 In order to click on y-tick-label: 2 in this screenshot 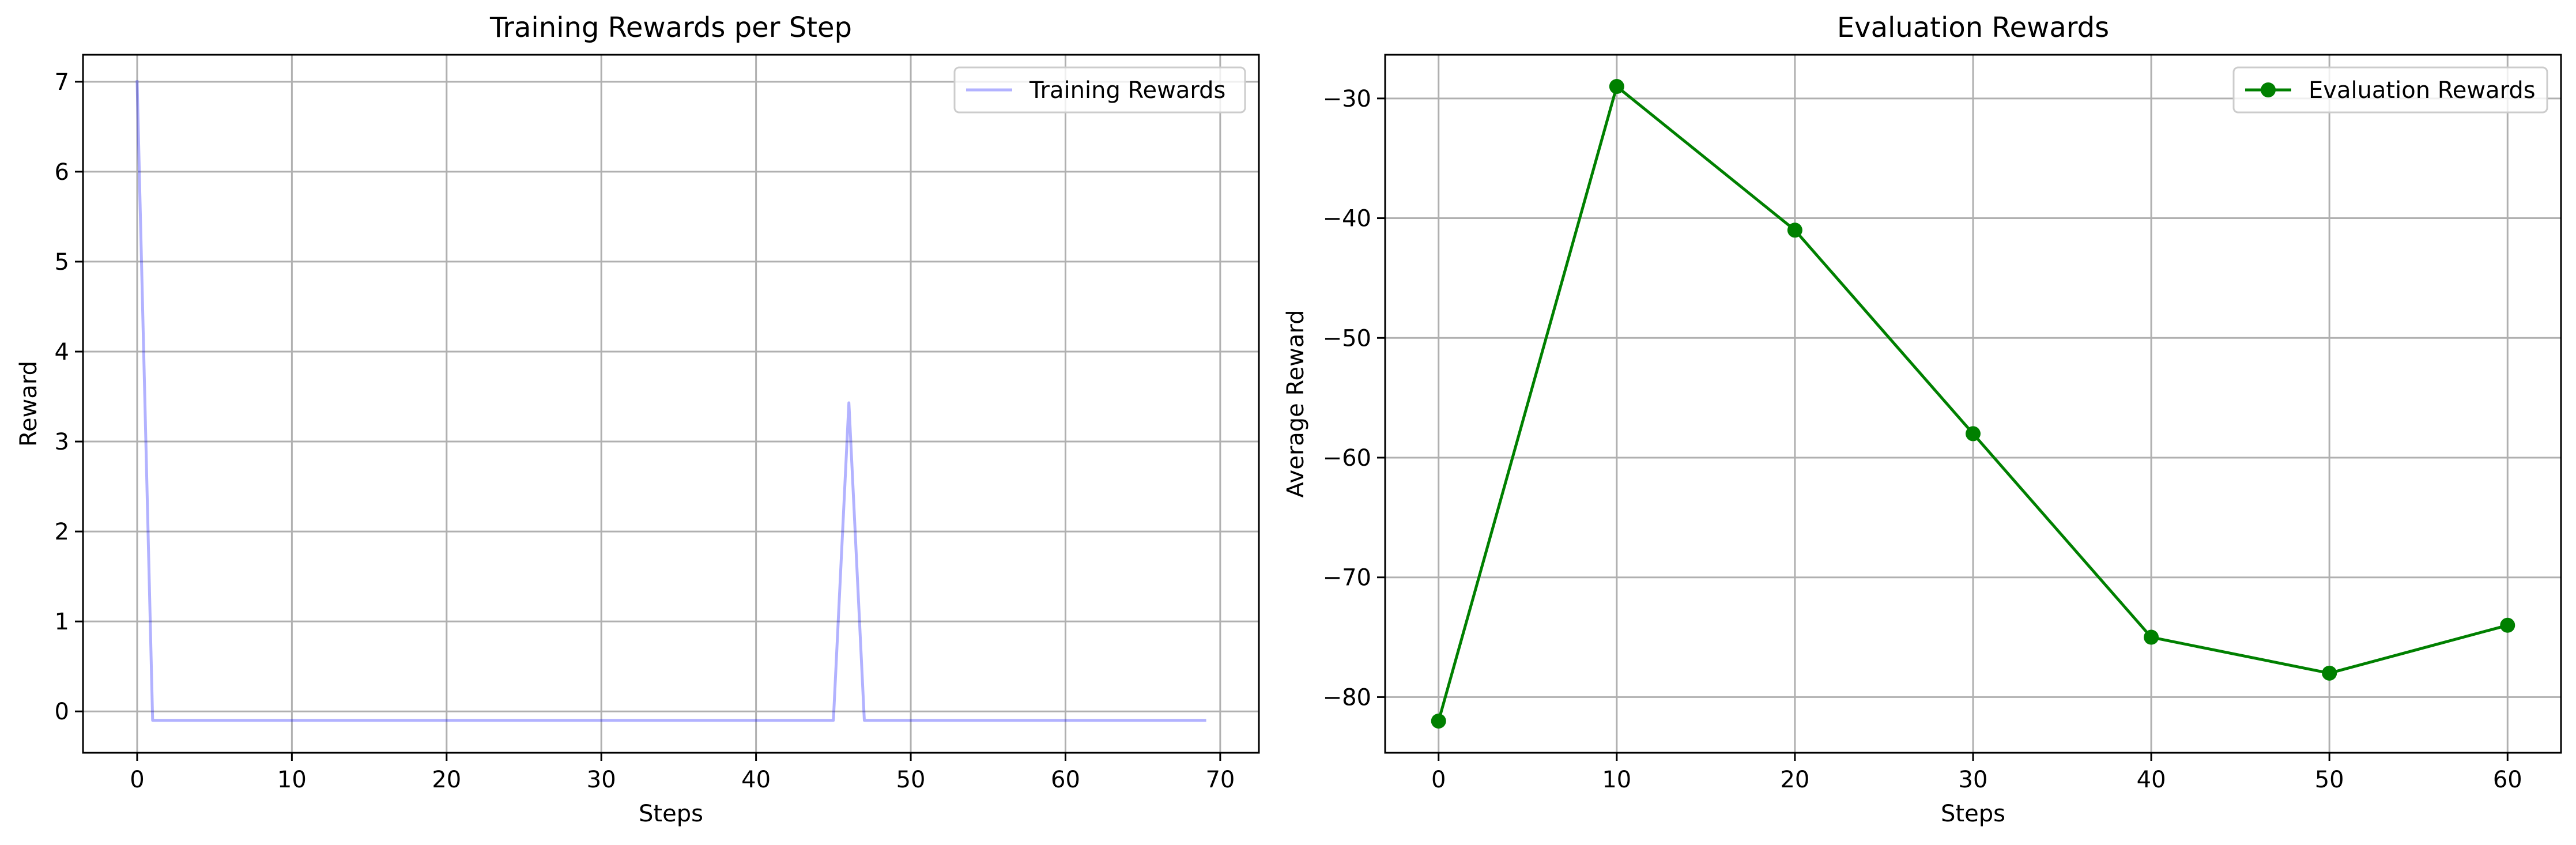, I will do `click(62, 532)`.